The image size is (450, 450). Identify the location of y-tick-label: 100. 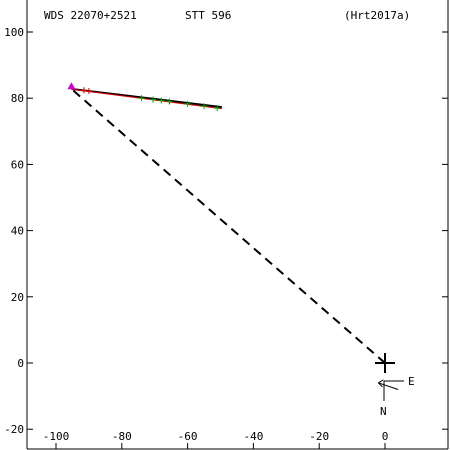
(14, 32).